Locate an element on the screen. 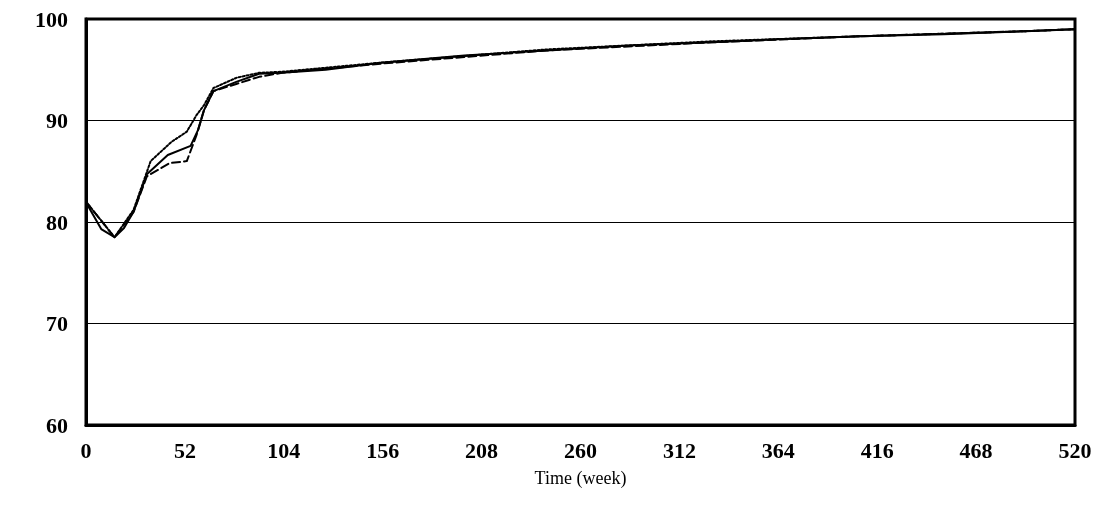 The height and width of the screenshot is (513, 1115). x-tick-label: 104 is located at coordinates (284, 450).